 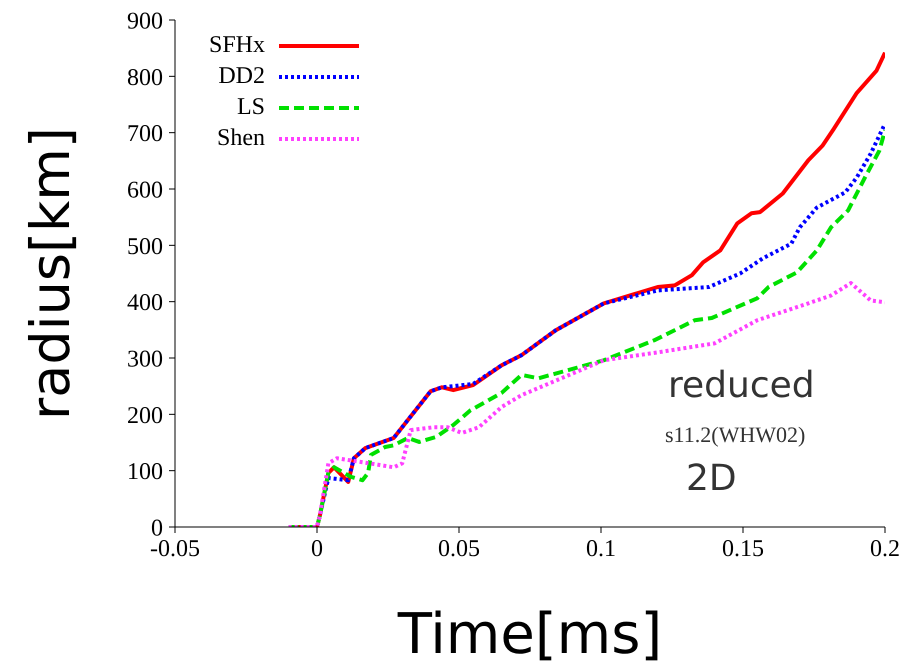 What do you see at coordinates (241, 76) in the screenshot?
I see `legend-label: DD2` at bounding box center [241, 76].